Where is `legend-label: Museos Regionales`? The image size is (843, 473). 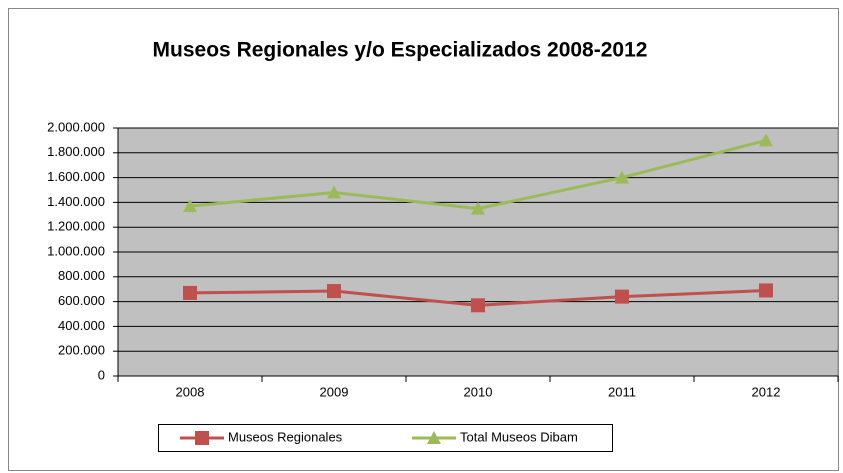 legend-label: Museos Regionales is located at coordinates (285, 436).